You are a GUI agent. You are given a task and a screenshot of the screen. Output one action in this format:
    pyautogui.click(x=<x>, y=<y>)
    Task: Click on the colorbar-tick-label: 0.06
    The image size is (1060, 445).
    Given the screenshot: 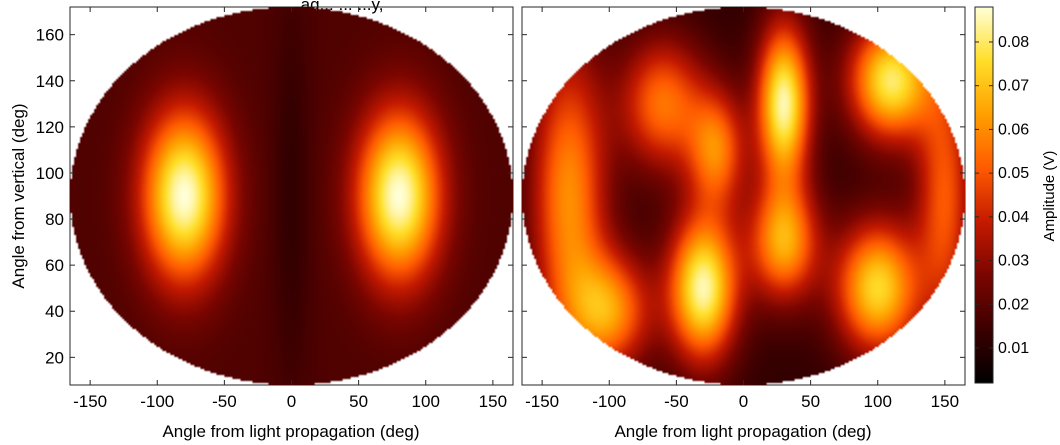 What is the action you would take?
    pyautogui.click(x=1013, y=129)
    